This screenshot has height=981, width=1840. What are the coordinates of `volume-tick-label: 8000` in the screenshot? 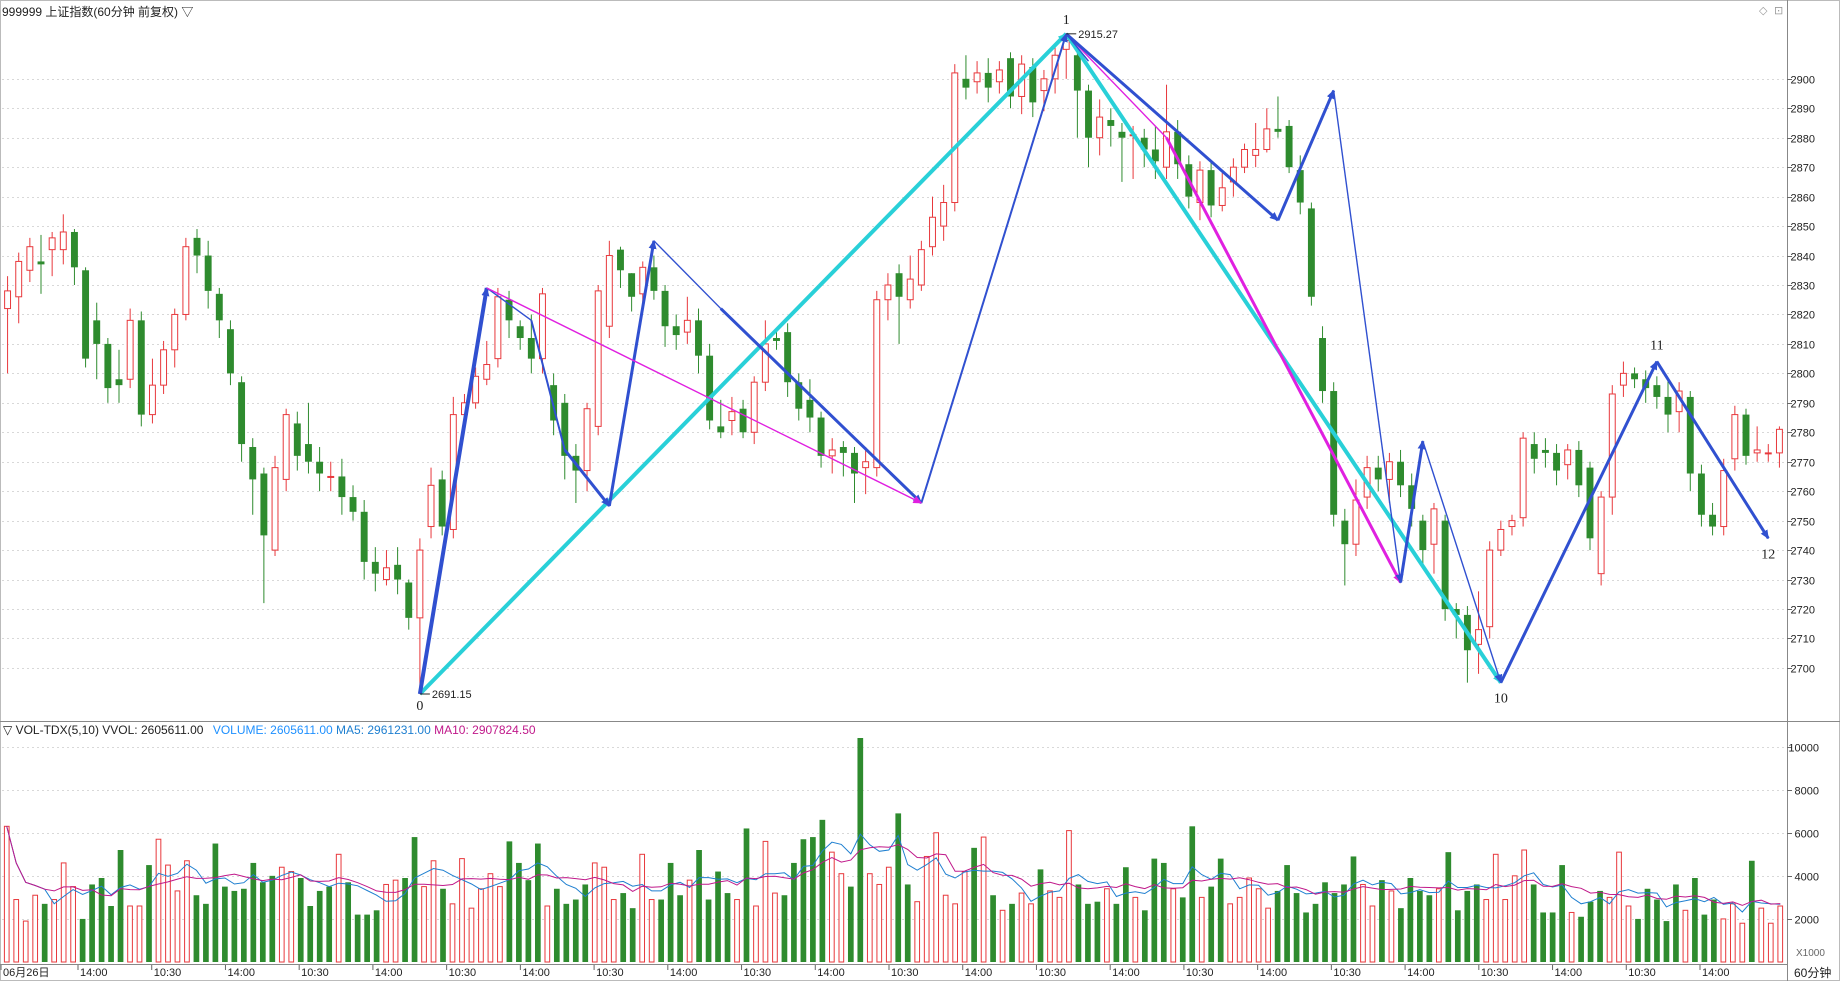 It's located at (1807, 792).